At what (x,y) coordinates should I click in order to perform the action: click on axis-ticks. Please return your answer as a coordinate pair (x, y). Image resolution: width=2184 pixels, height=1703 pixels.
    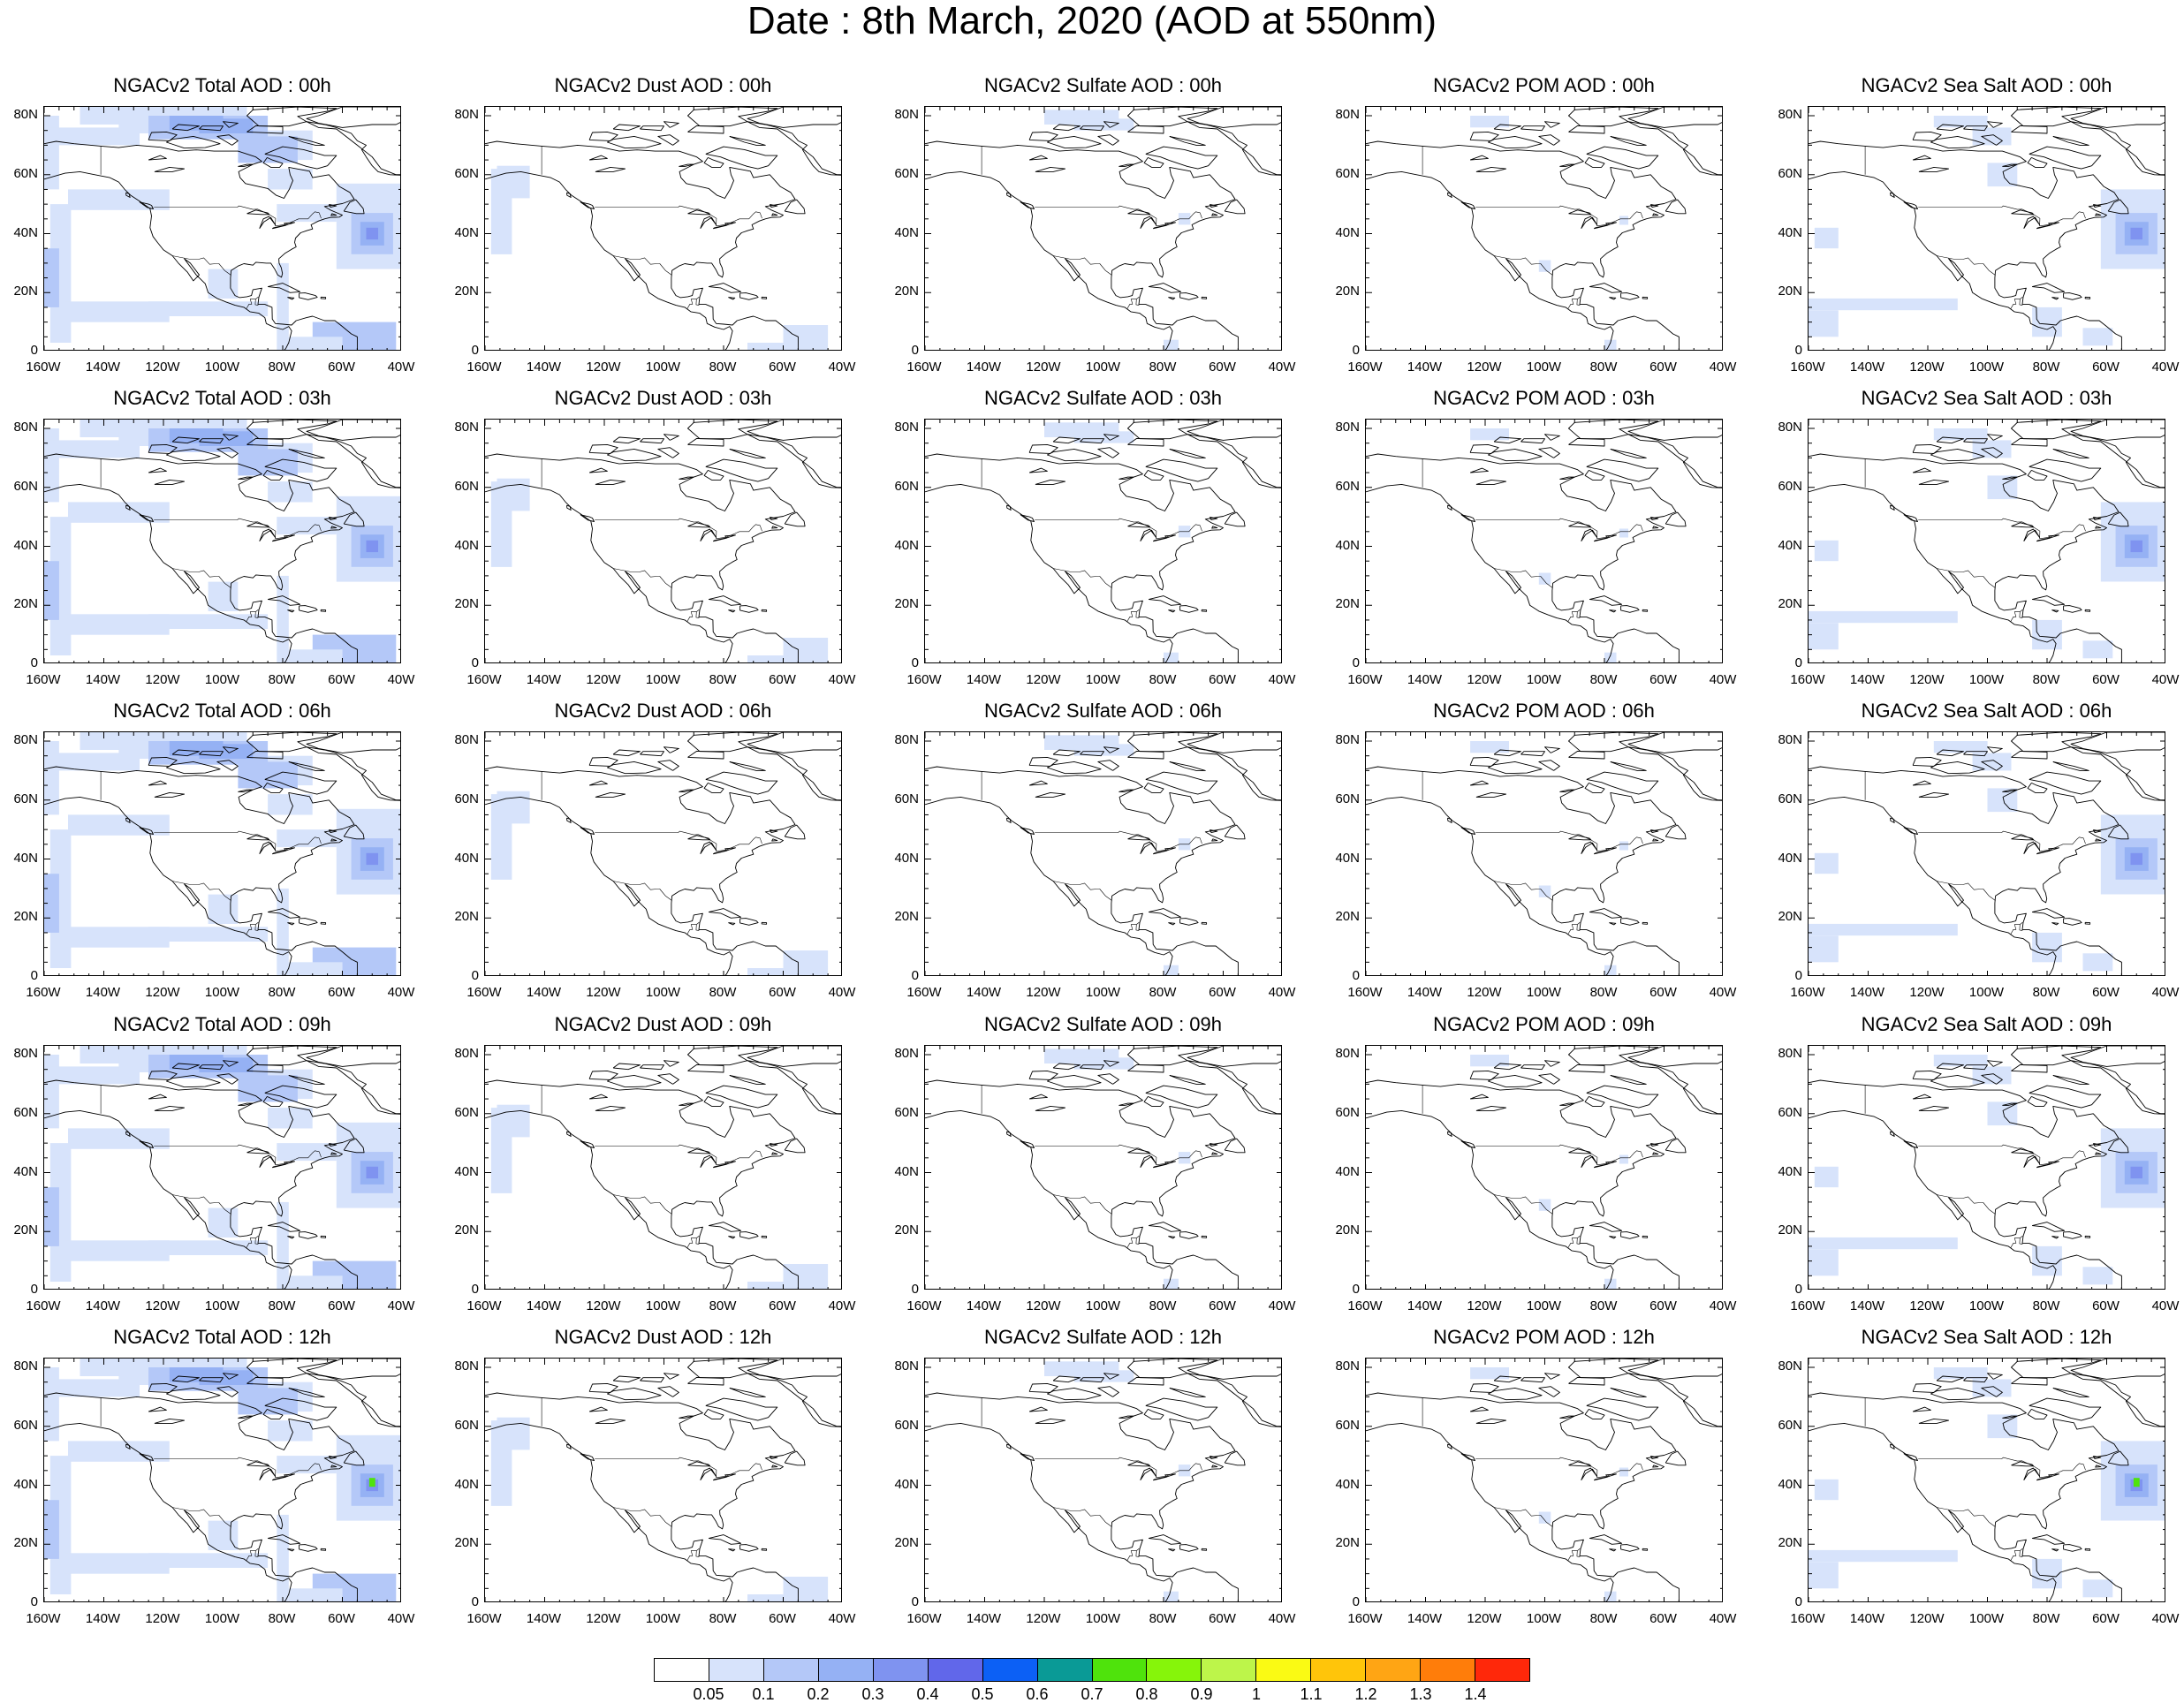
    Looking at the image, I should click on (1544, 228).